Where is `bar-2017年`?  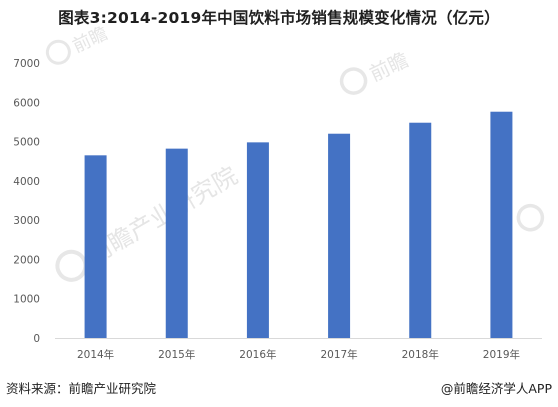
bar-2017年 is located at coordinates (339, 235).